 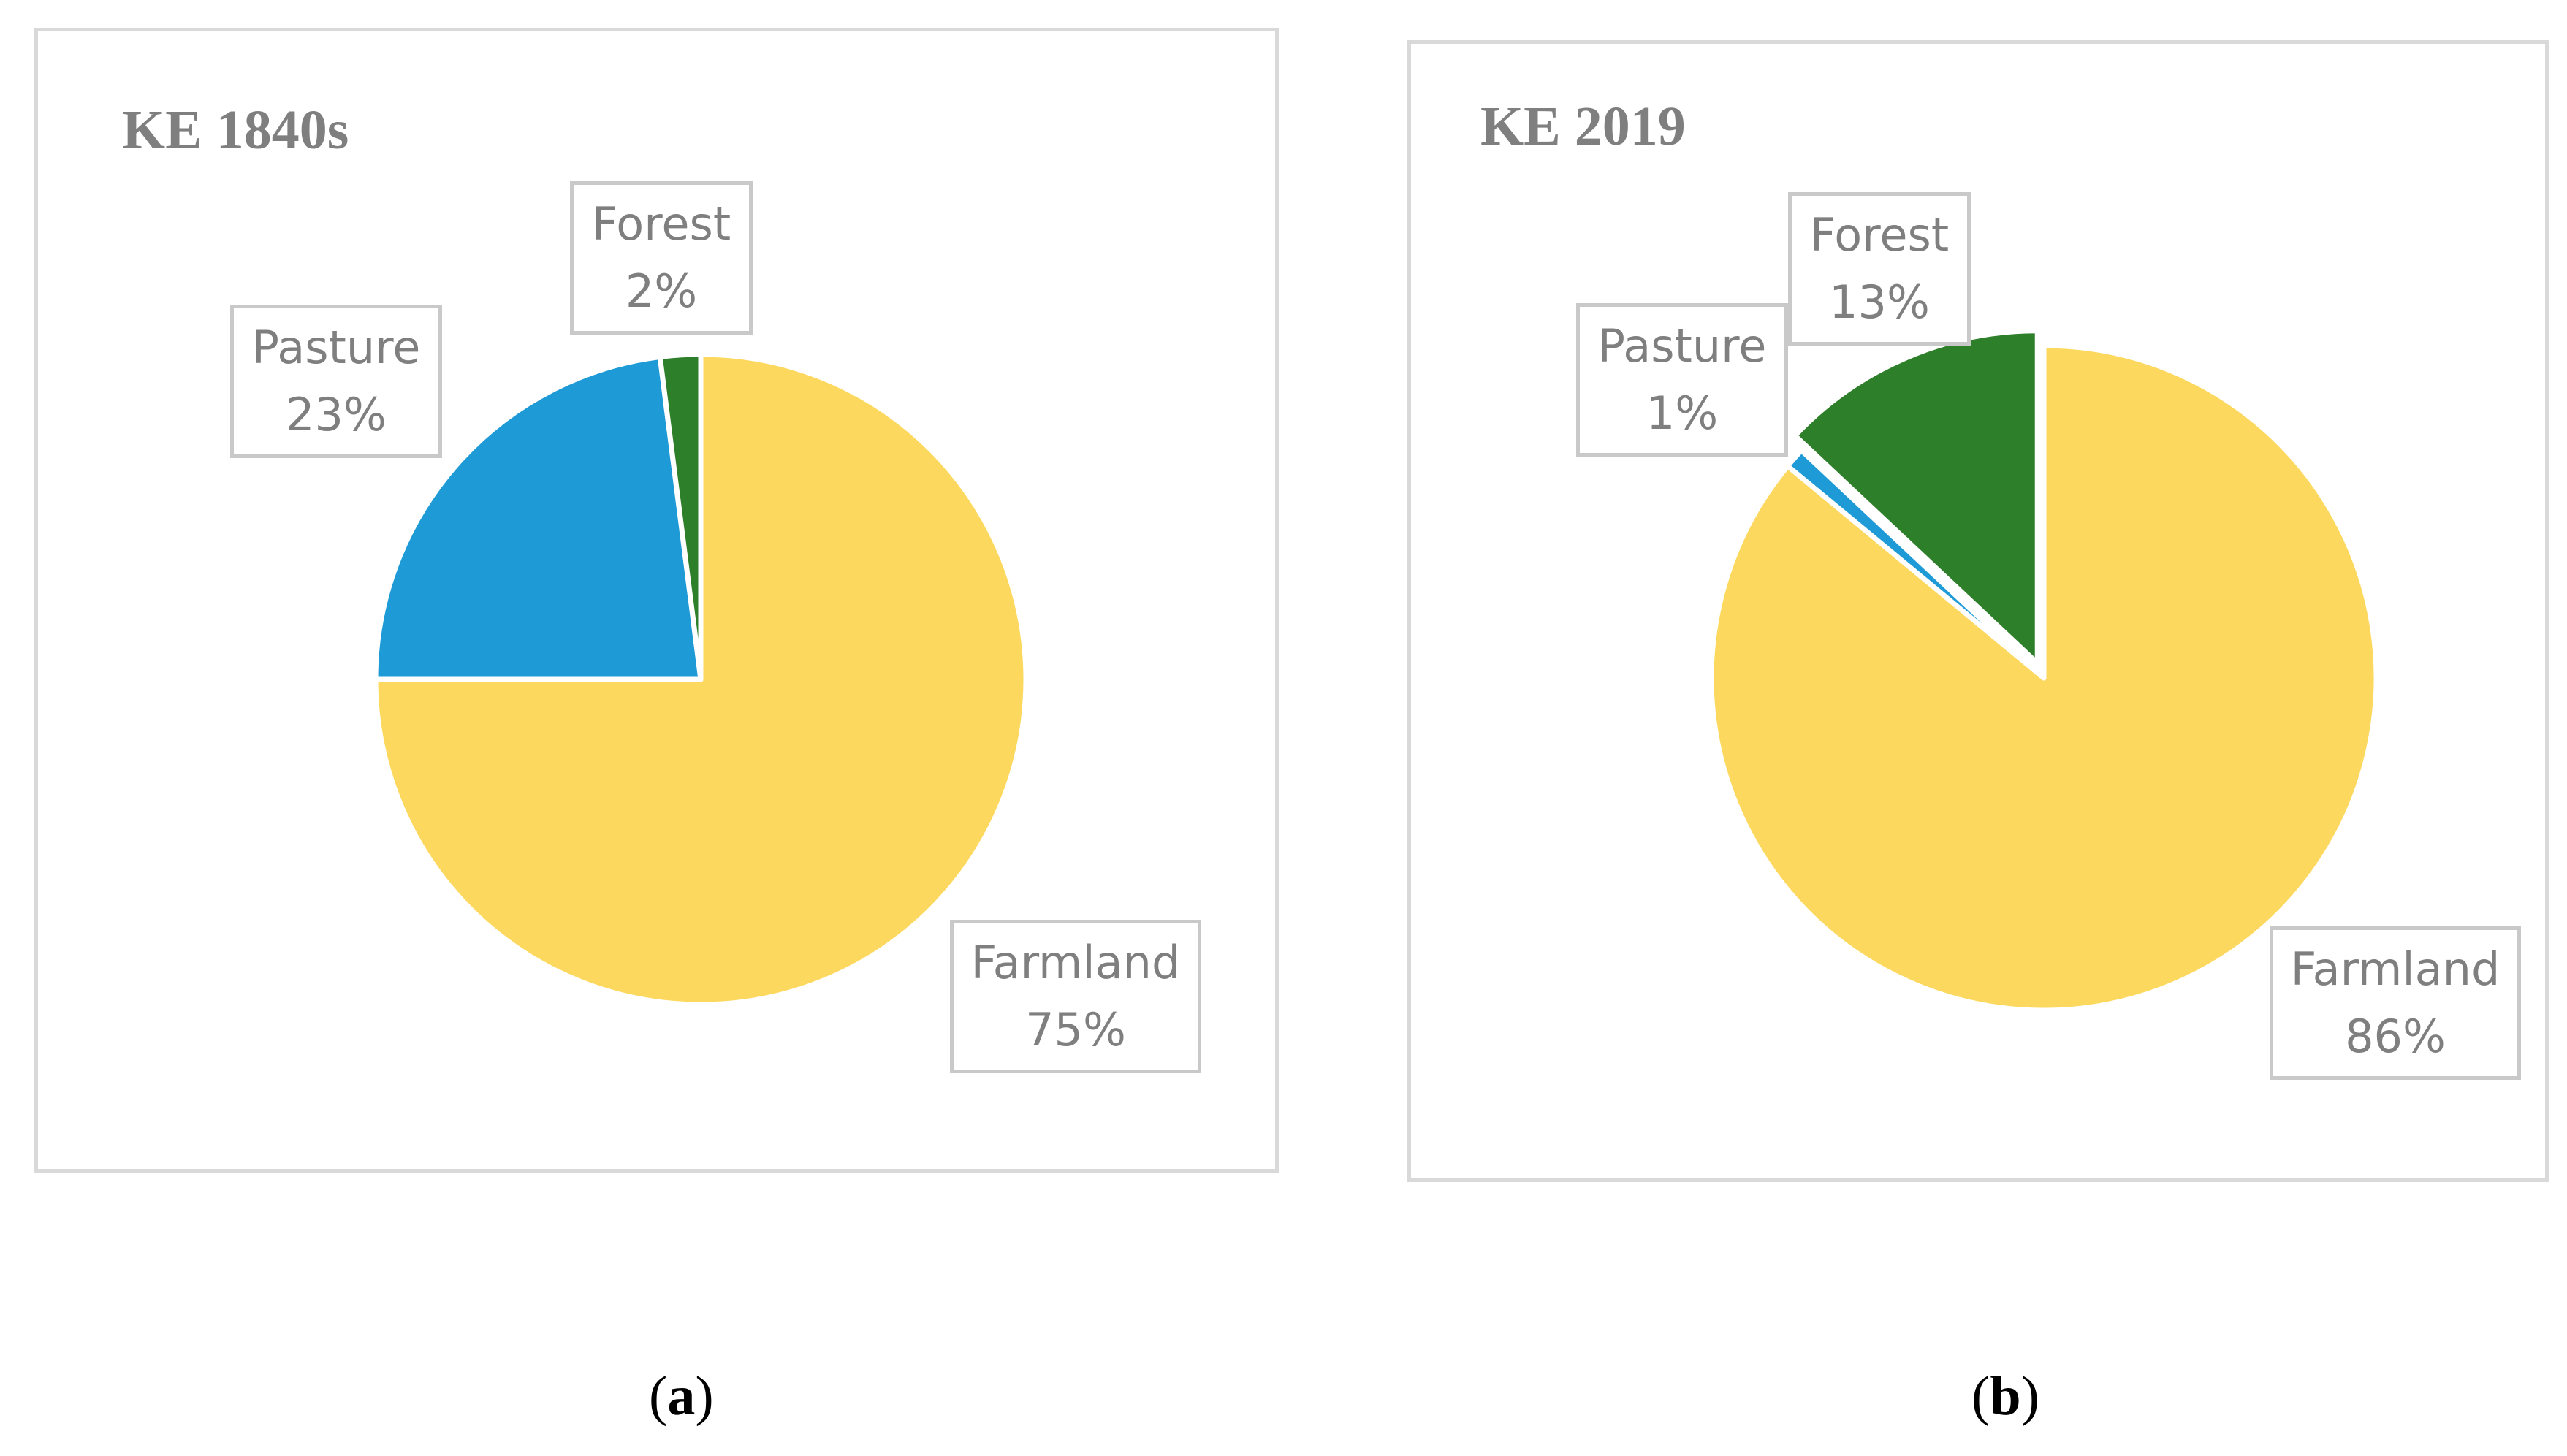 I want to click on pie-slice-forest-b, so click(x=1916, y=497).